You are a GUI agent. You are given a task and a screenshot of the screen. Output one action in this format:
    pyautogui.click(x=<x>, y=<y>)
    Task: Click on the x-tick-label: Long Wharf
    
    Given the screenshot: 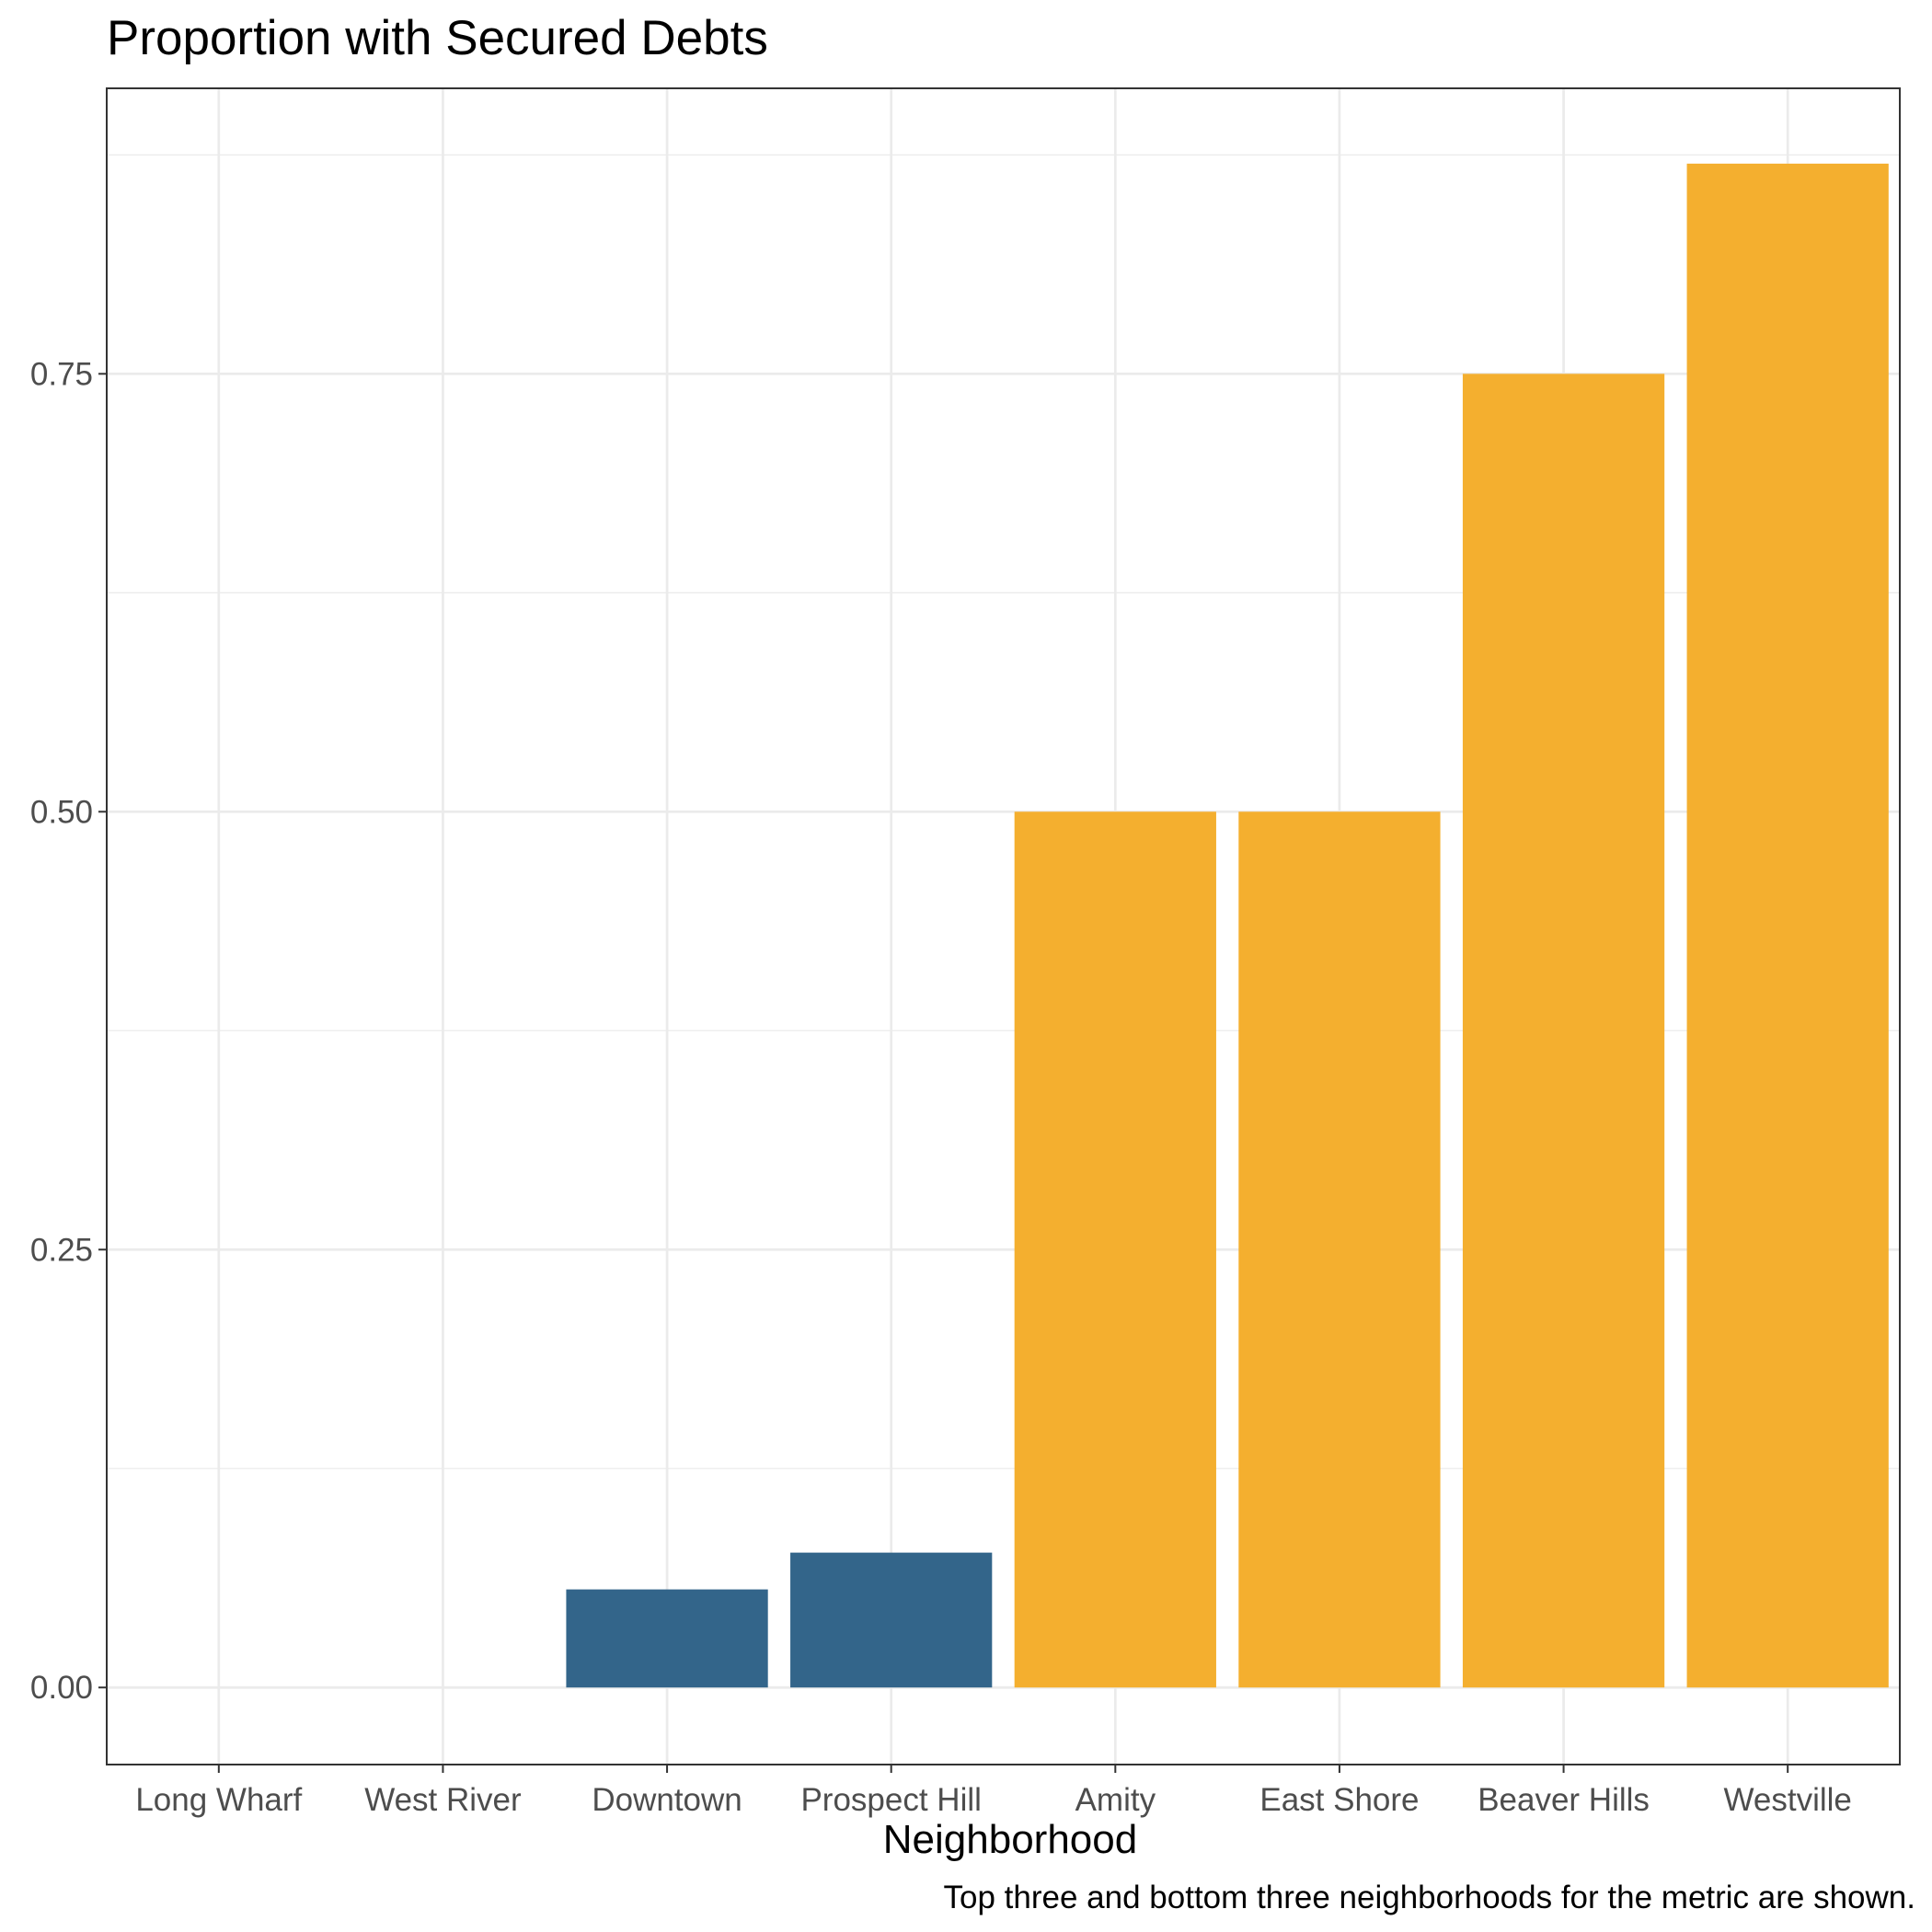 What is the action you would take?
    pyautogui.click(x=218, y=1800)
    